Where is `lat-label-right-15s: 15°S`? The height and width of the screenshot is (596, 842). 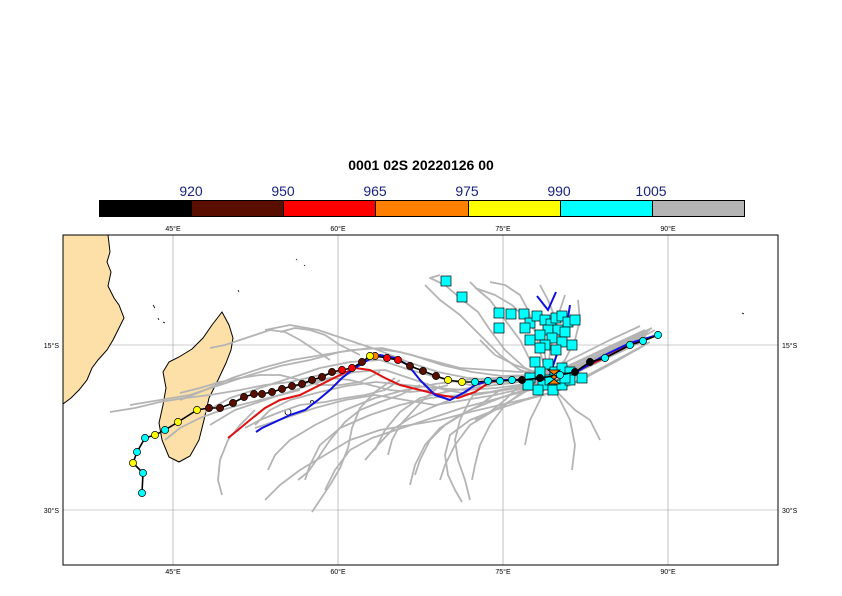 lat-label-right-15s: 15°S is located at coordinates (790, 346).